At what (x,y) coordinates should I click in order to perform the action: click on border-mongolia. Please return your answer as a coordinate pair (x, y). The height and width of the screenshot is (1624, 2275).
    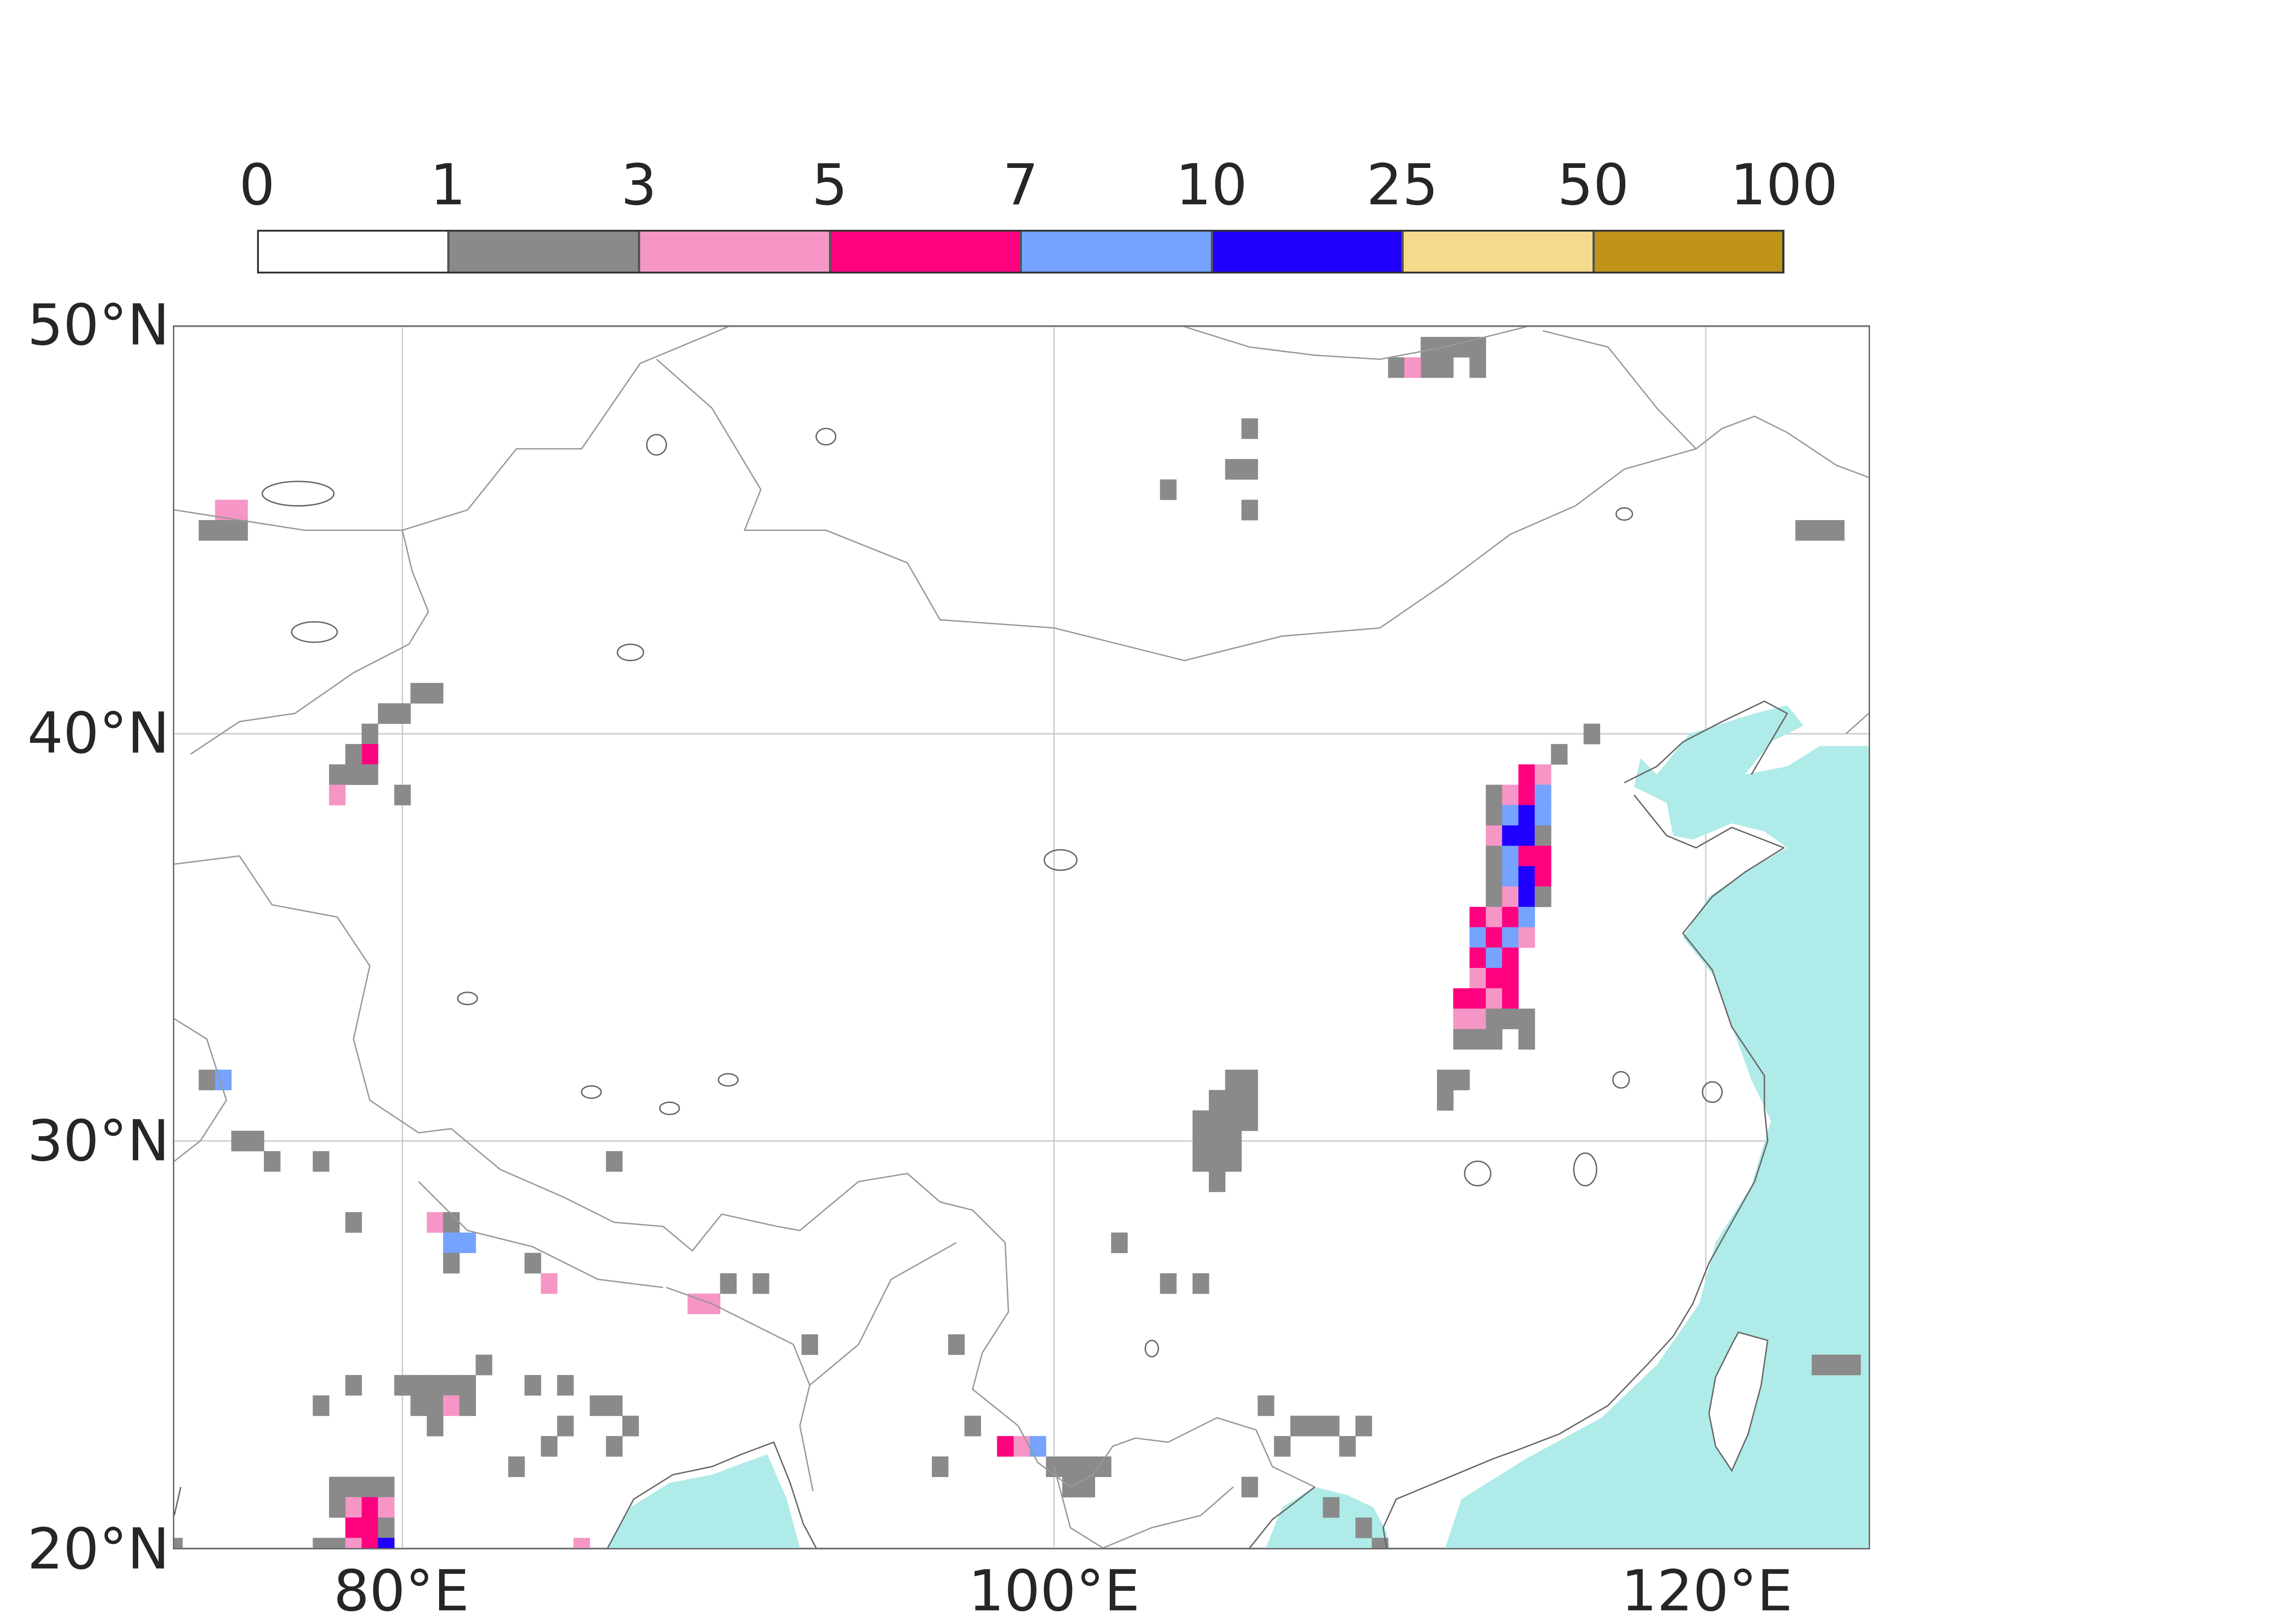
    Looking at the image, I should click on (1176, 496).